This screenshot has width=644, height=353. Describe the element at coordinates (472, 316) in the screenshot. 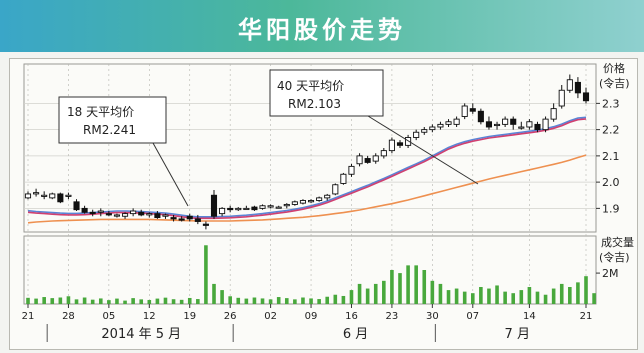

I see `x-tick-label: 07` at that location.